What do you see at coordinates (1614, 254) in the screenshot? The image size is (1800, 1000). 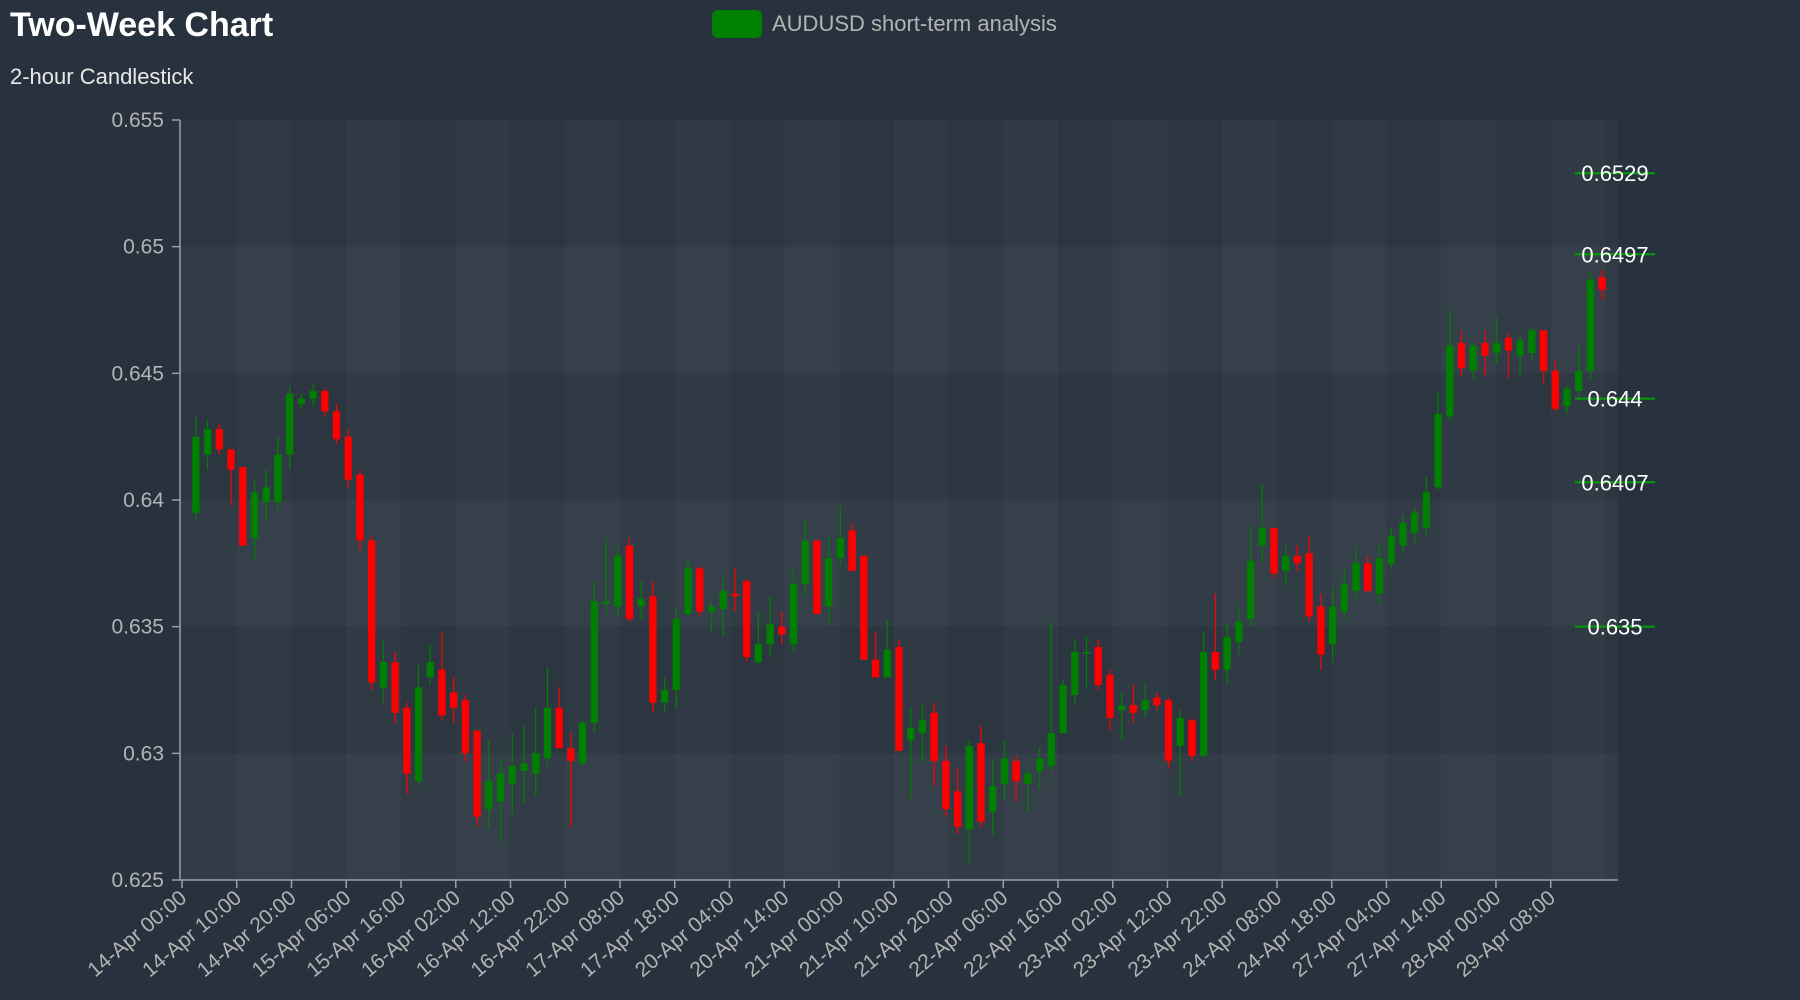 I see `level-label: 0.6497` at bounding box center [1614, 254].